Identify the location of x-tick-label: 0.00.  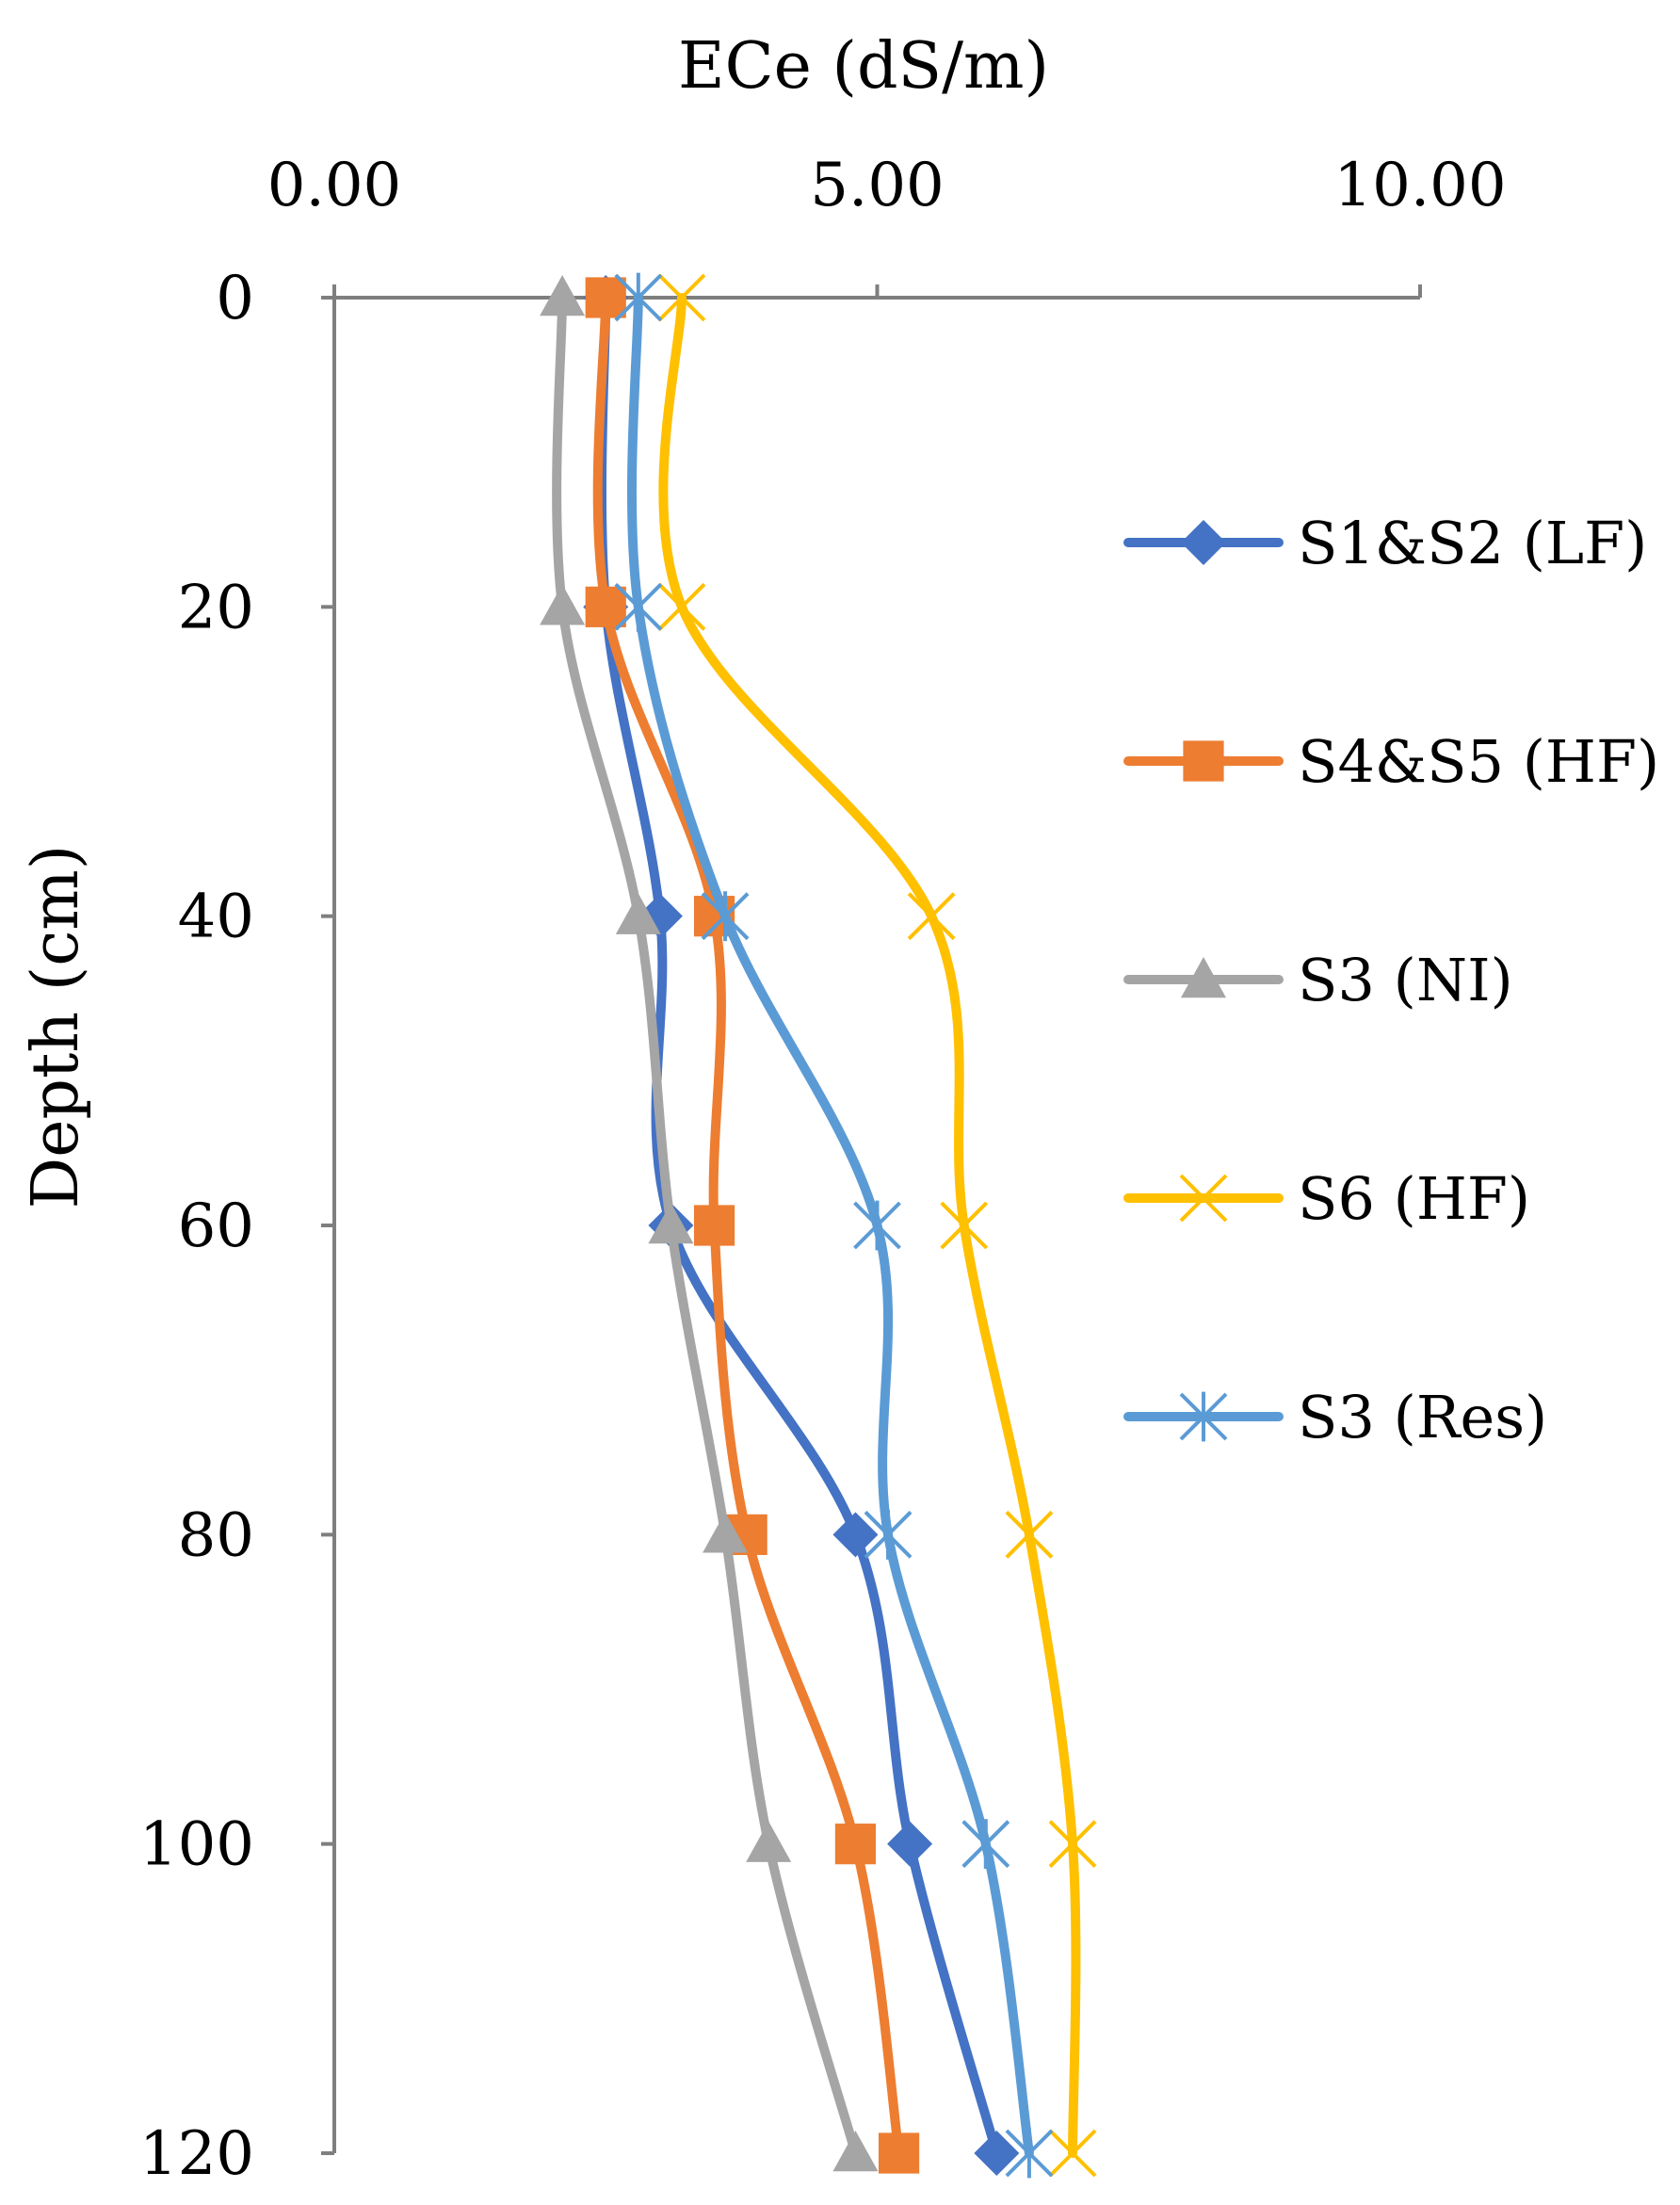
(334, 186).